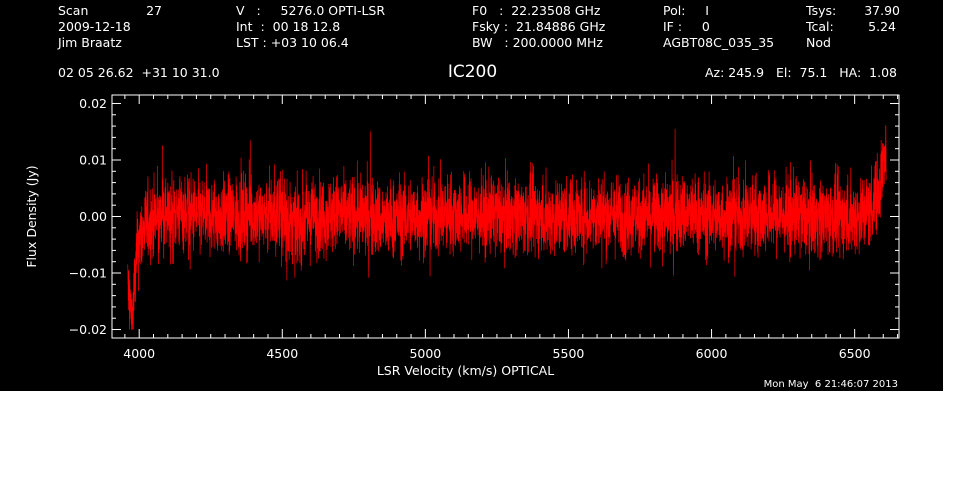  I want to click on sky-frequency: Fsky : 21.84886 GHz, so click(539, 26).